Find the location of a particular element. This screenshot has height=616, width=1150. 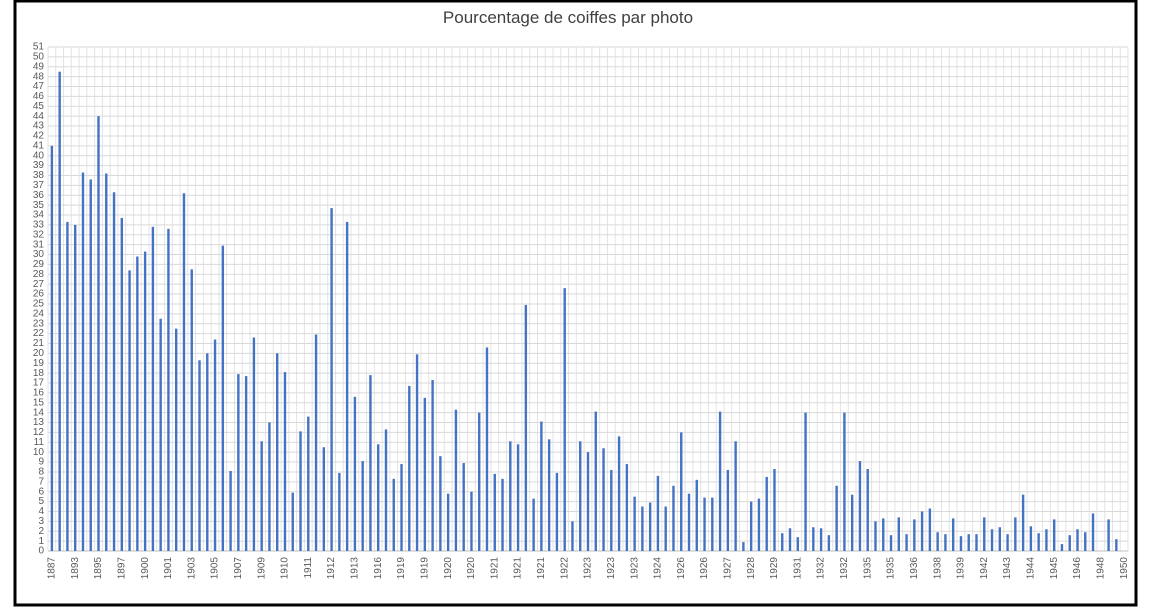

y-tick-label: 8 is located at coordinates (41, 472).